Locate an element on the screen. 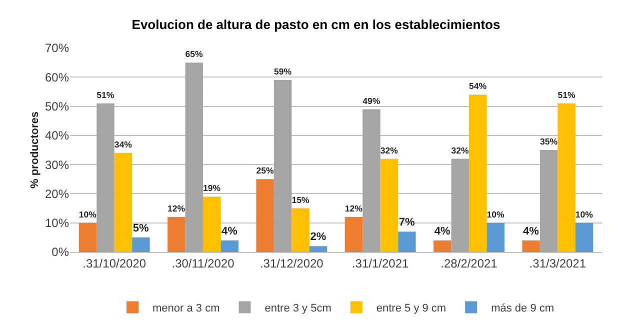 The height and width of the screenshot is (334, 632). data-label: 49% is located at coordinates (371, 101).